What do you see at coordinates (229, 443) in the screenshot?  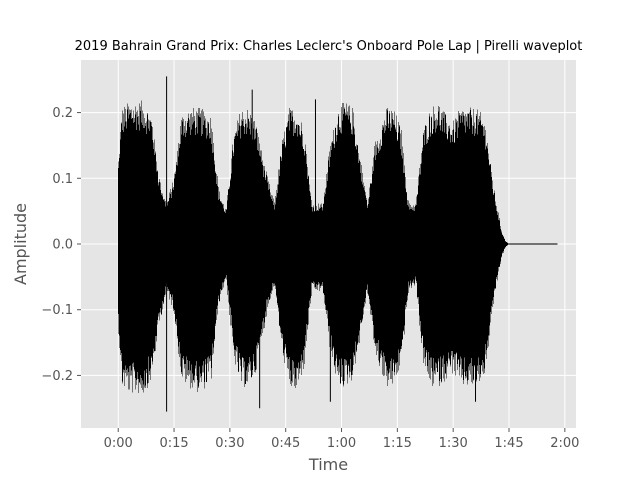 I see `x-tick-label: 0:30` at bounding box center [229, 443].